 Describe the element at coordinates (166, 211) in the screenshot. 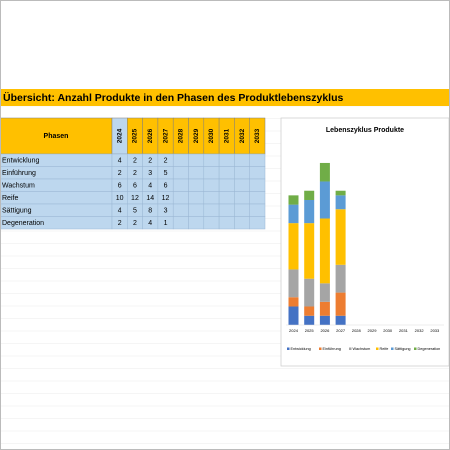

I see `cell-value: 3` at that location.